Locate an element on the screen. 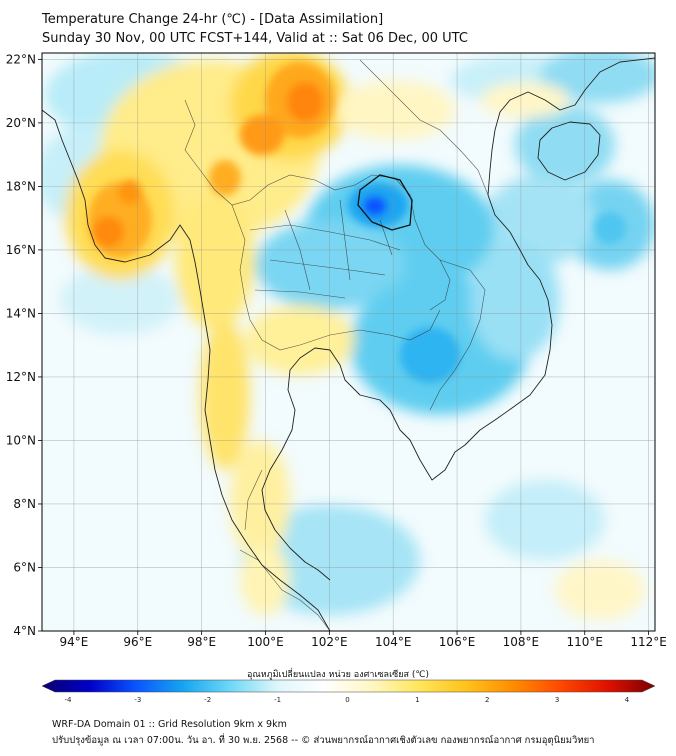 The width and height of the screenshot is (676, 756). colorbar-tick-label: 0 is located at coordinates (347, 700).